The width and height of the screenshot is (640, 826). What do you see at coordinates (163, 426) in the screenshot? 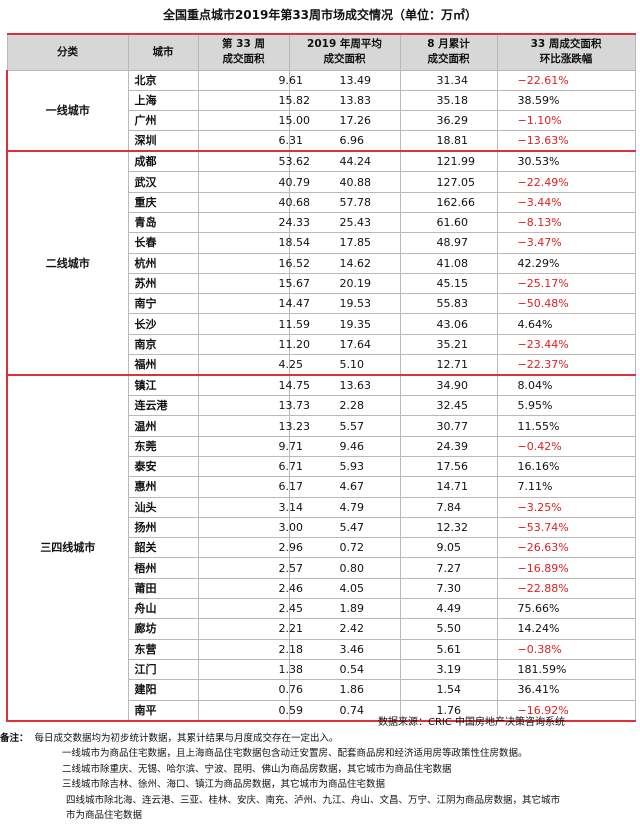
I see `city-cell: 温州` at bounding box center [163, 426].